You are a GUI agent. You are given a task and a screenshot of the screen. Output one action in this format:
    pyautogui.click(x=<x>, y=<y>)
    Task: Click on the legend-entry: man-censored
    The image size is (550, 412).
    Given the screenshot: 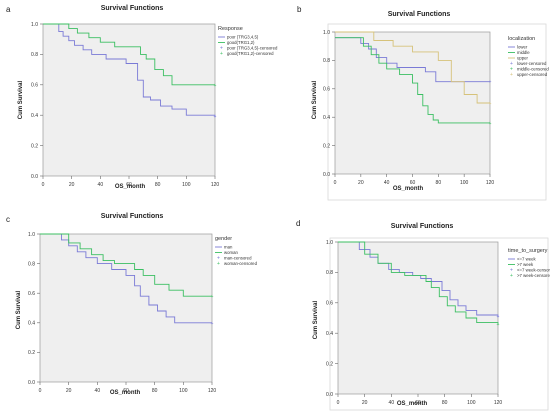 What is the action you would take?
    pyautogui.click(x=238, y=258)
    